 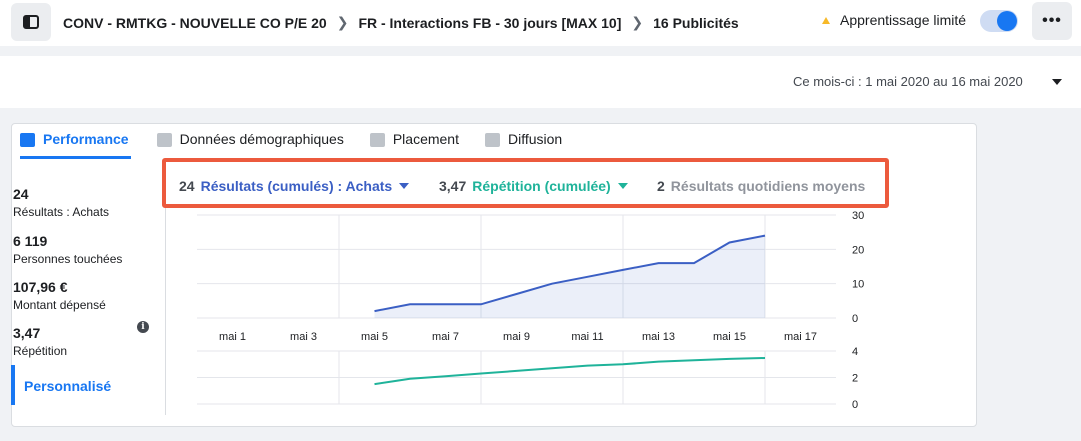 I want to click on toggle-panel-button, so click(x=31, y=22).